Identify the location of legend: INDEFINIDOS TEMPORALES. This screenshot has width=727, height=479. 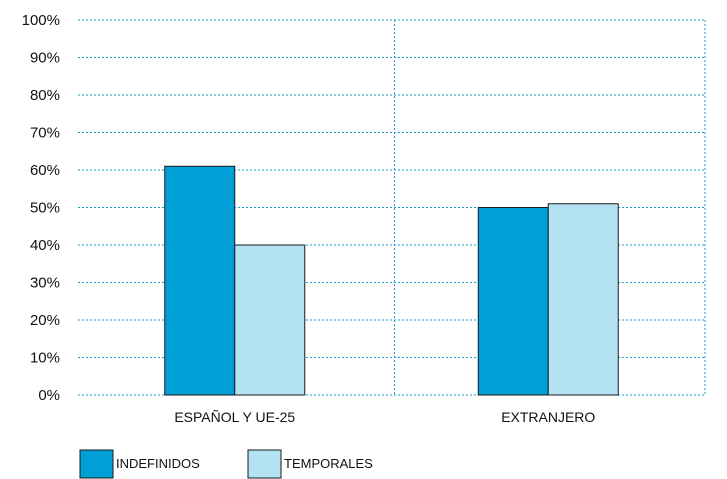
(226, 464).